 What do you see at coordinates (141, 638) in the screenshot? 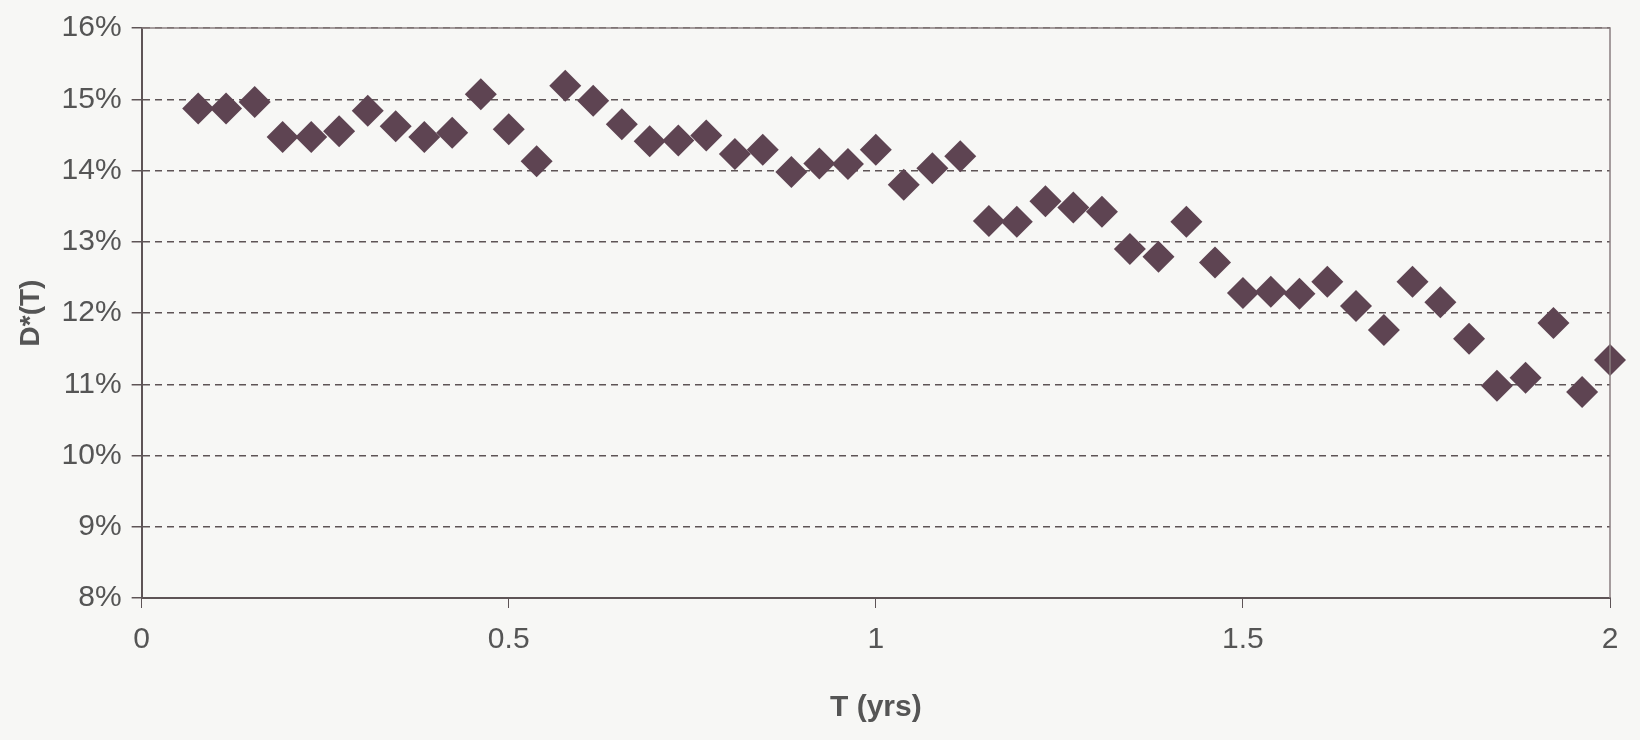
I see `x-tick-label: 0` at bounding box center [141, 638].